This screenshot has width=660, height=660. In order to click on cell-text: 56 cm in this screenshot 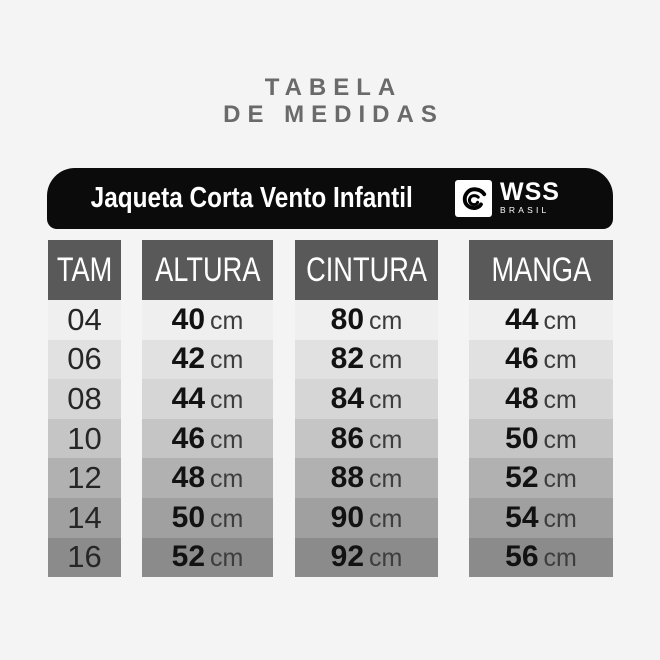, I will do `click(541, 557)`.